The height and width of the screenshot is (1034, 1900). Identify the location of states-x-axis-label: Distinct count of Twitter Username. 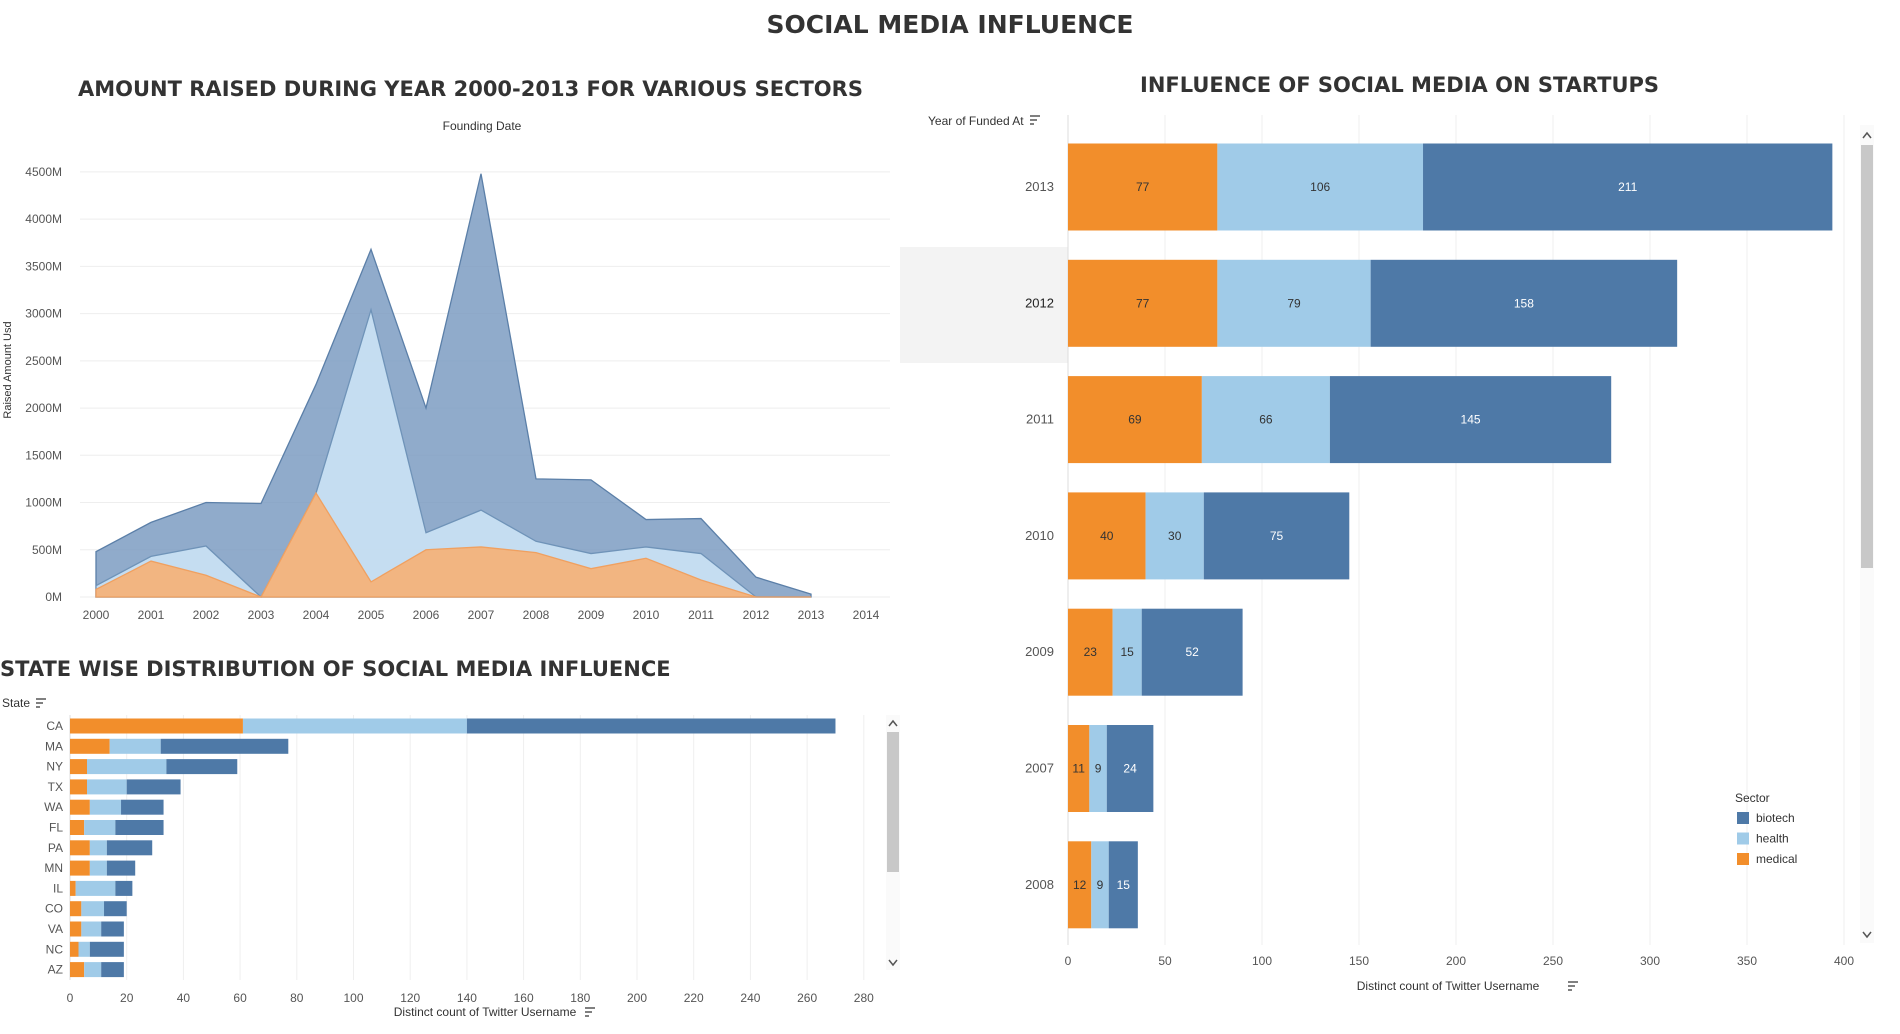
(485, 1012).